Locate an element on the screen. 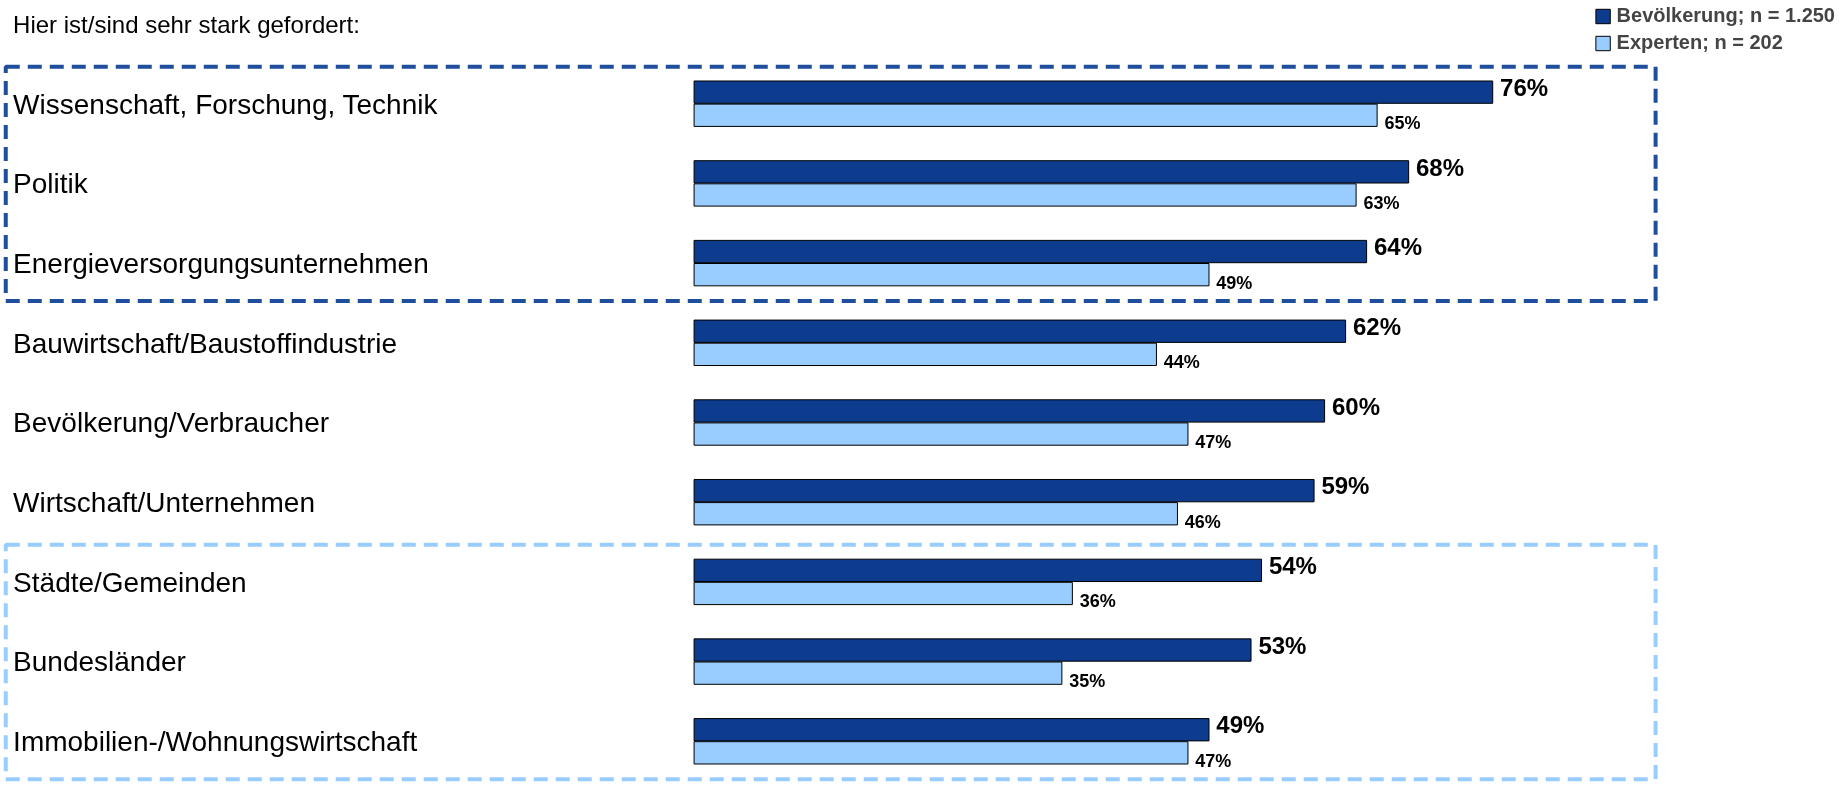  y-tick-label: Bundesländer is located at coordinates (99, 662).